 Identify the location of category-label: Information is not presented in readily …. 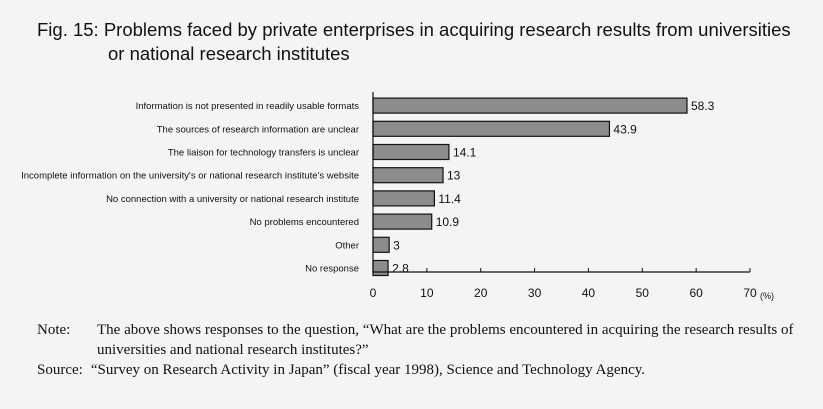
(248, 106).